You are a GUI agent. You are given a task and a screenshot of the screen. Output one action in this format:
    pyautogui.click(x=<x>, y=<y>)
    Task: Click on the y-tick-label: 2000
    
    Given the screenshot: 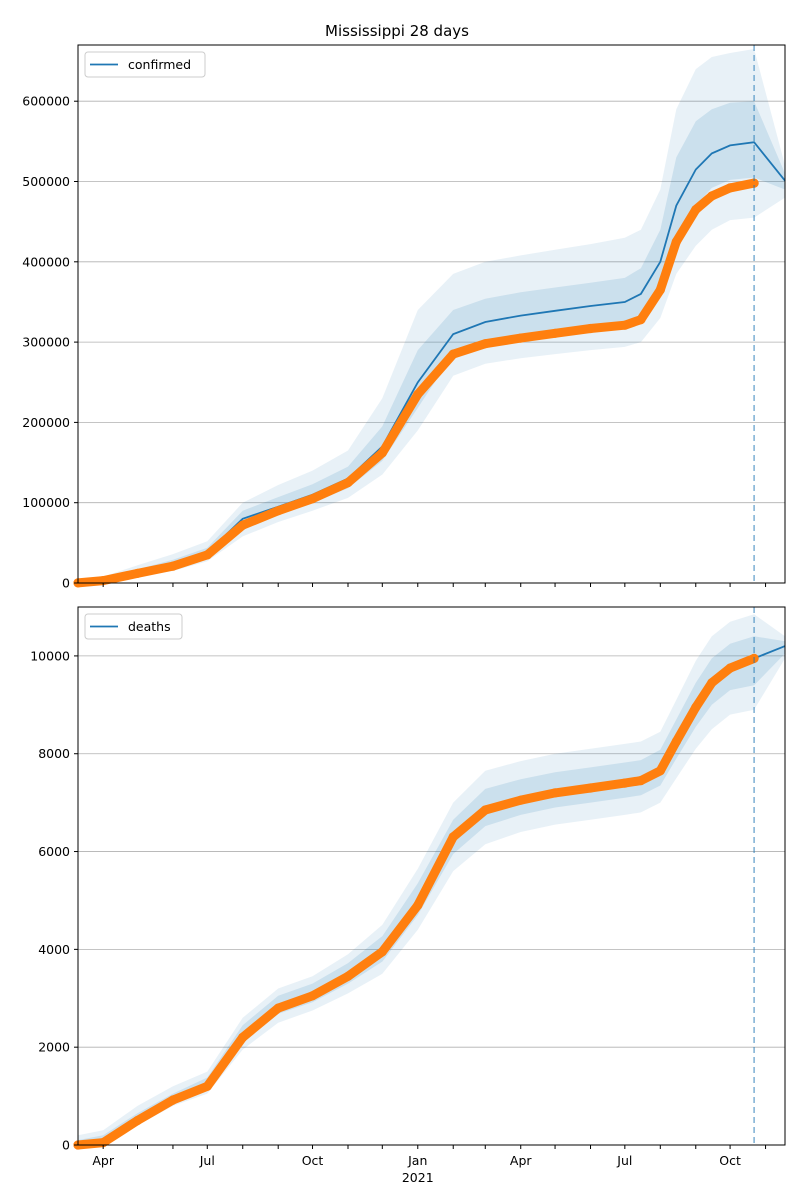 What is the action you would take?
    pyautogui.click(x=54, y=1047)
    